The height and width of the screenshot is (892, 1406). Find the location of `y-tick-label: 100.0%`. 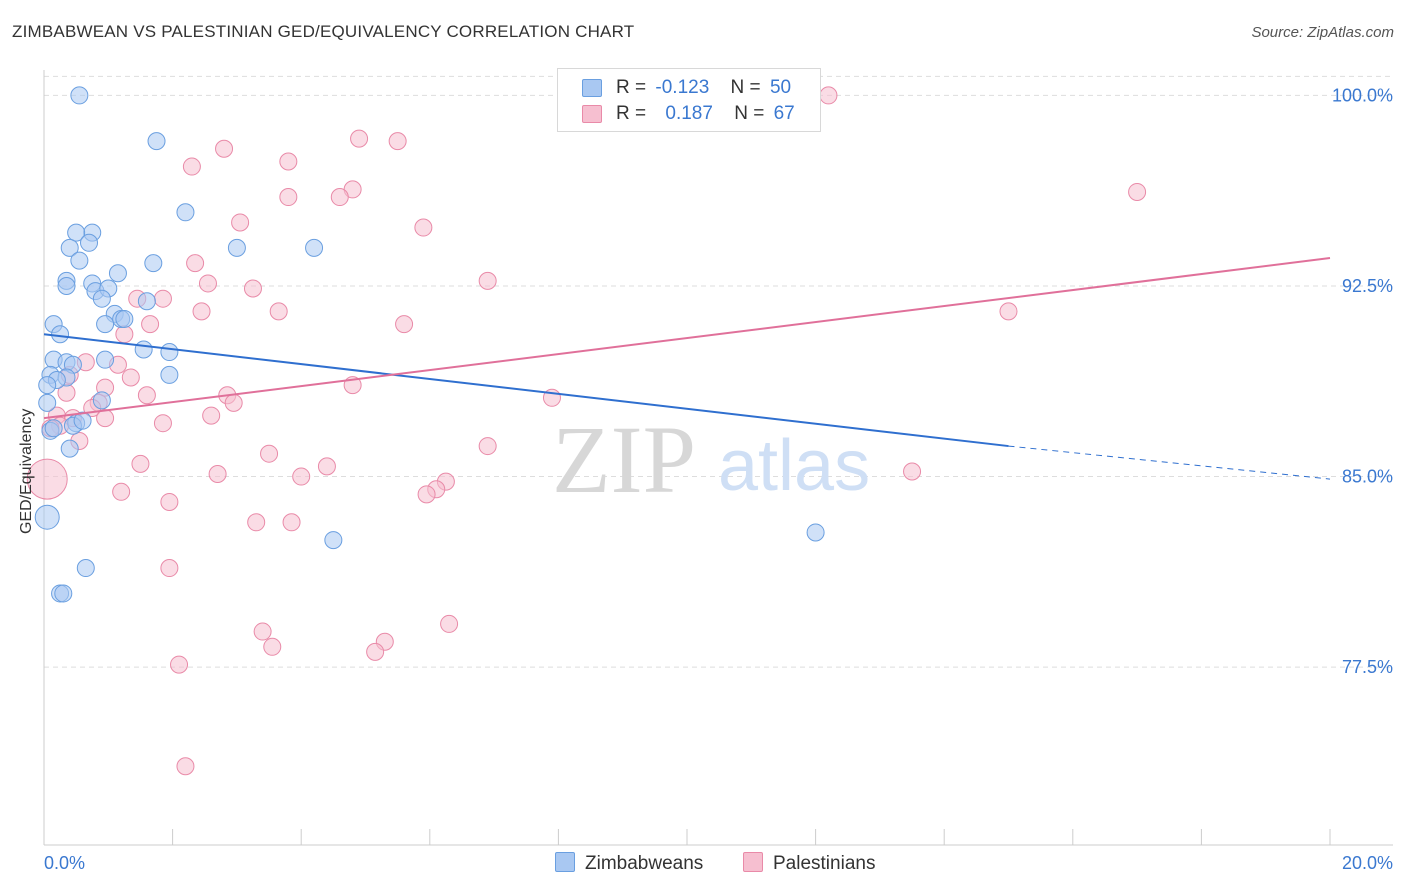

y-tick-label: 100.0% is located at coordinates (1362, 95).